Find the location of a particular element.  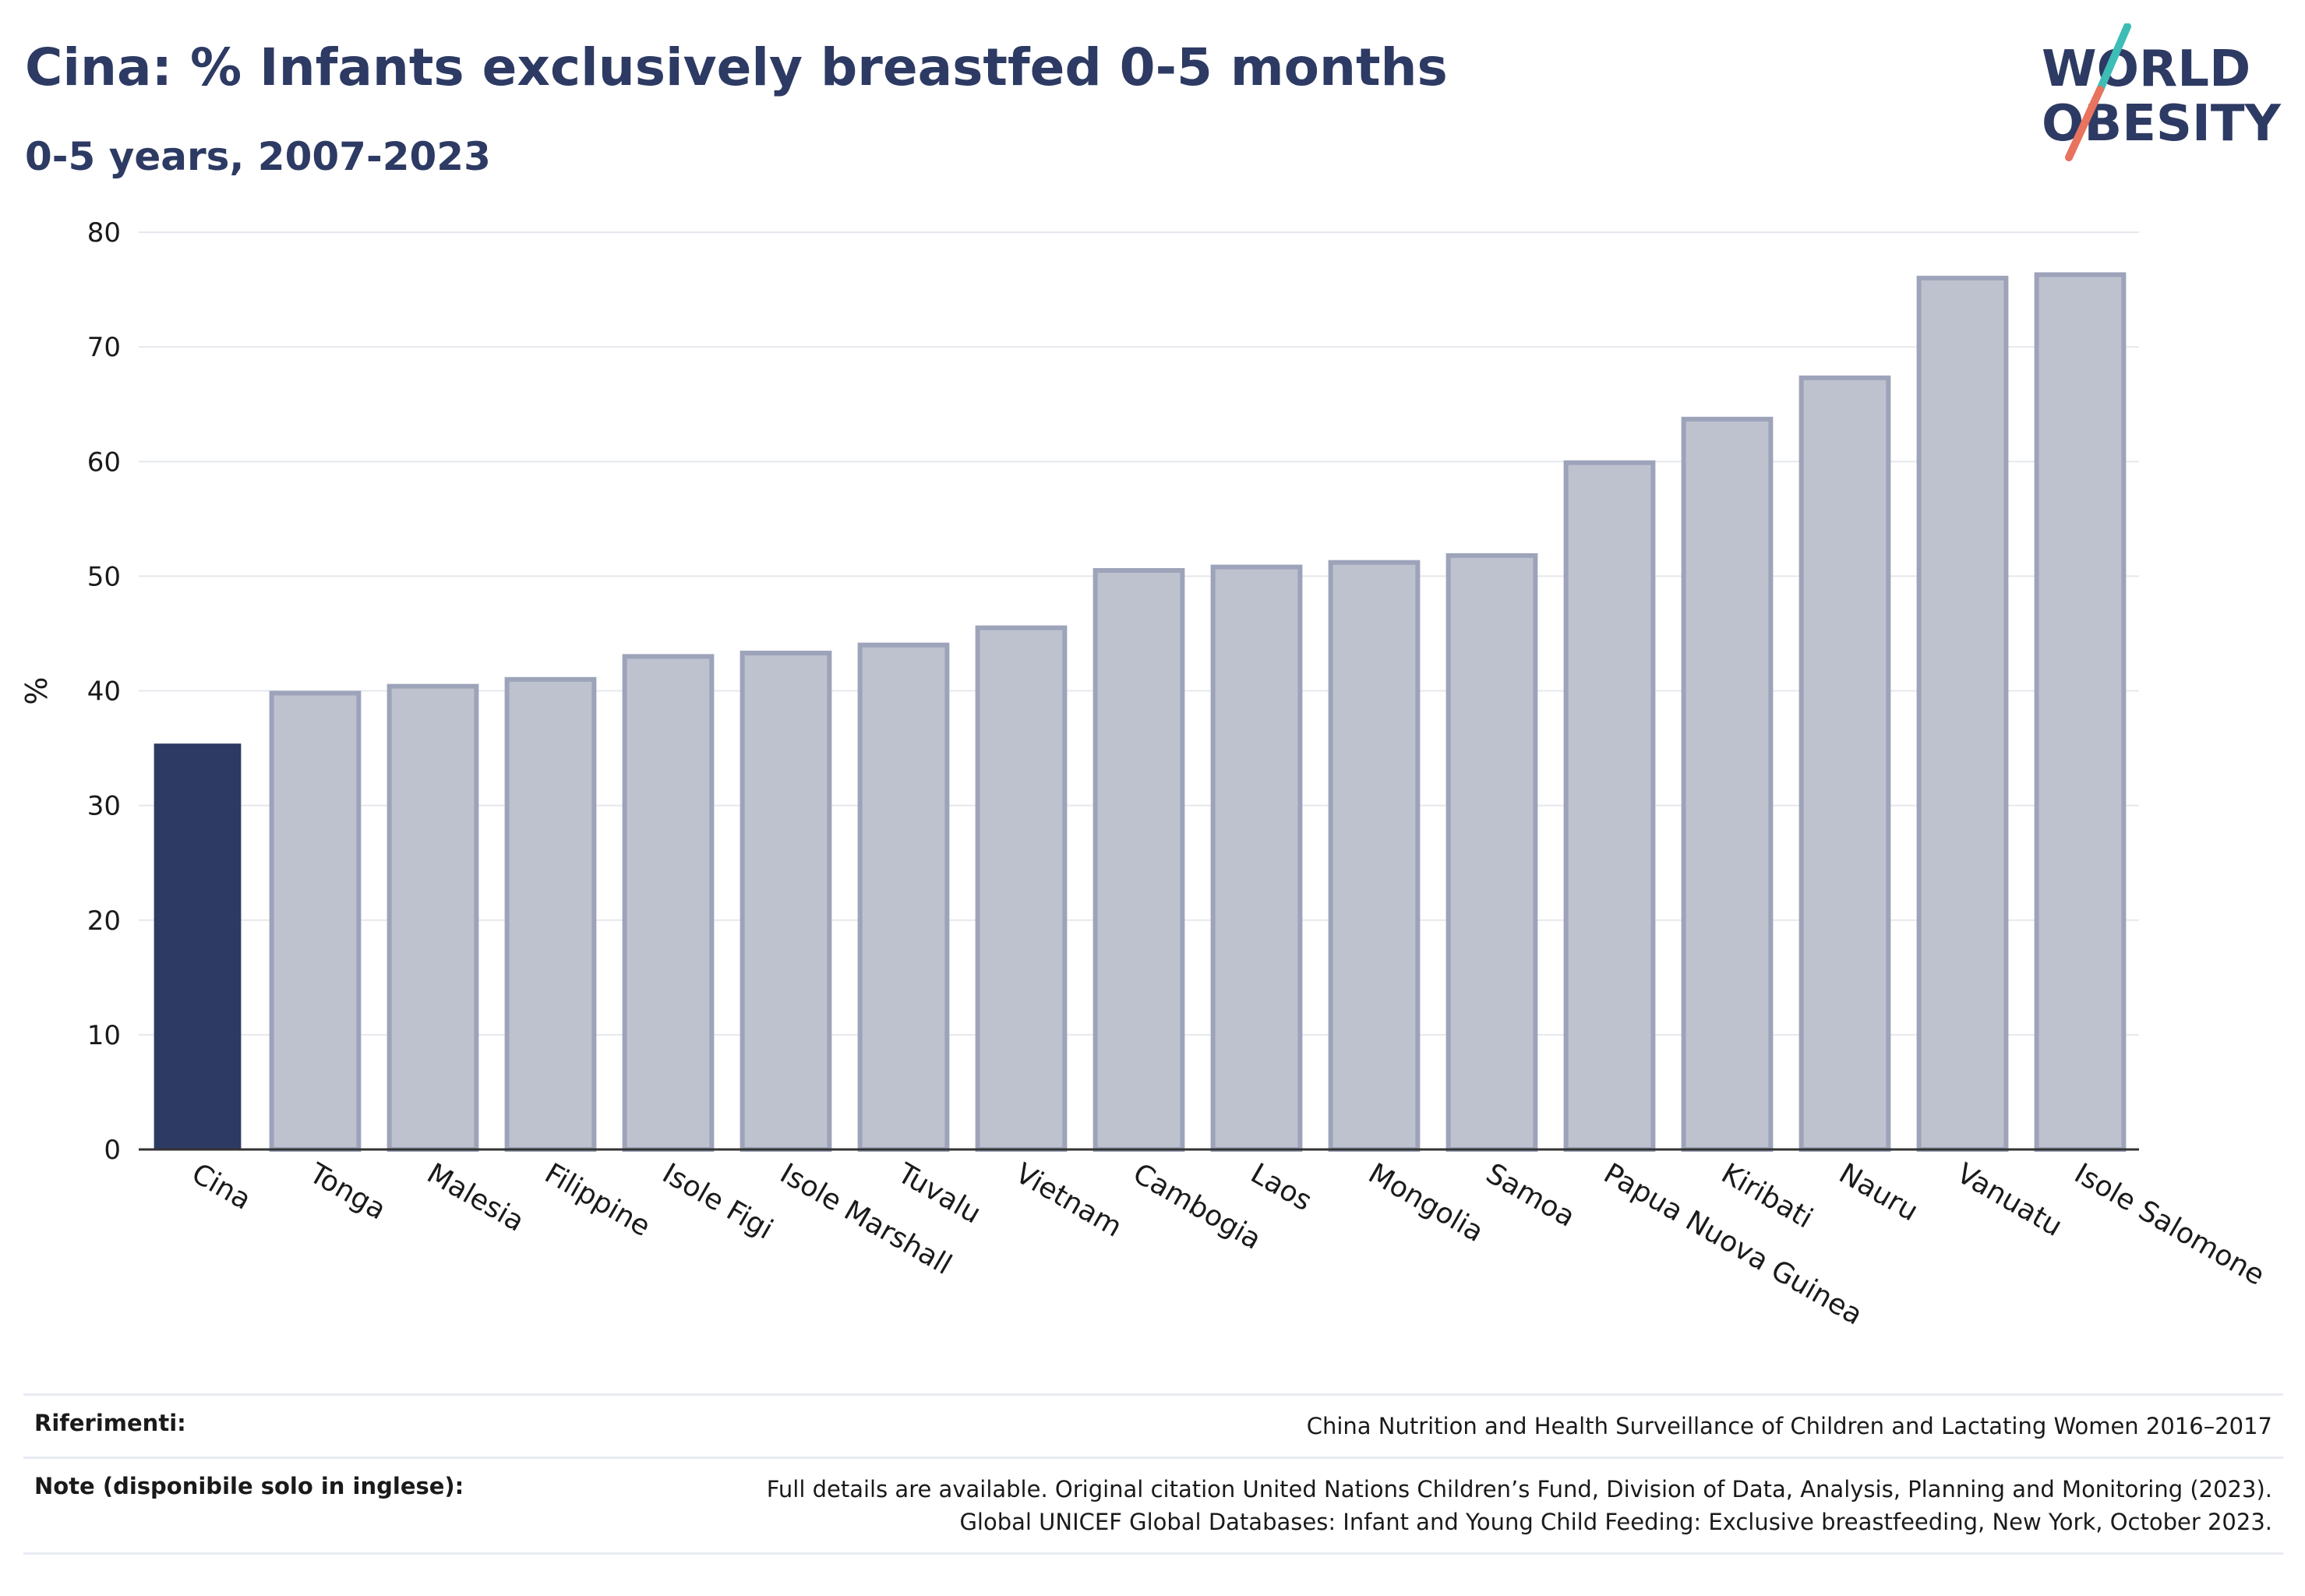

bar-cambogia is located at coordinates (1138, 860).